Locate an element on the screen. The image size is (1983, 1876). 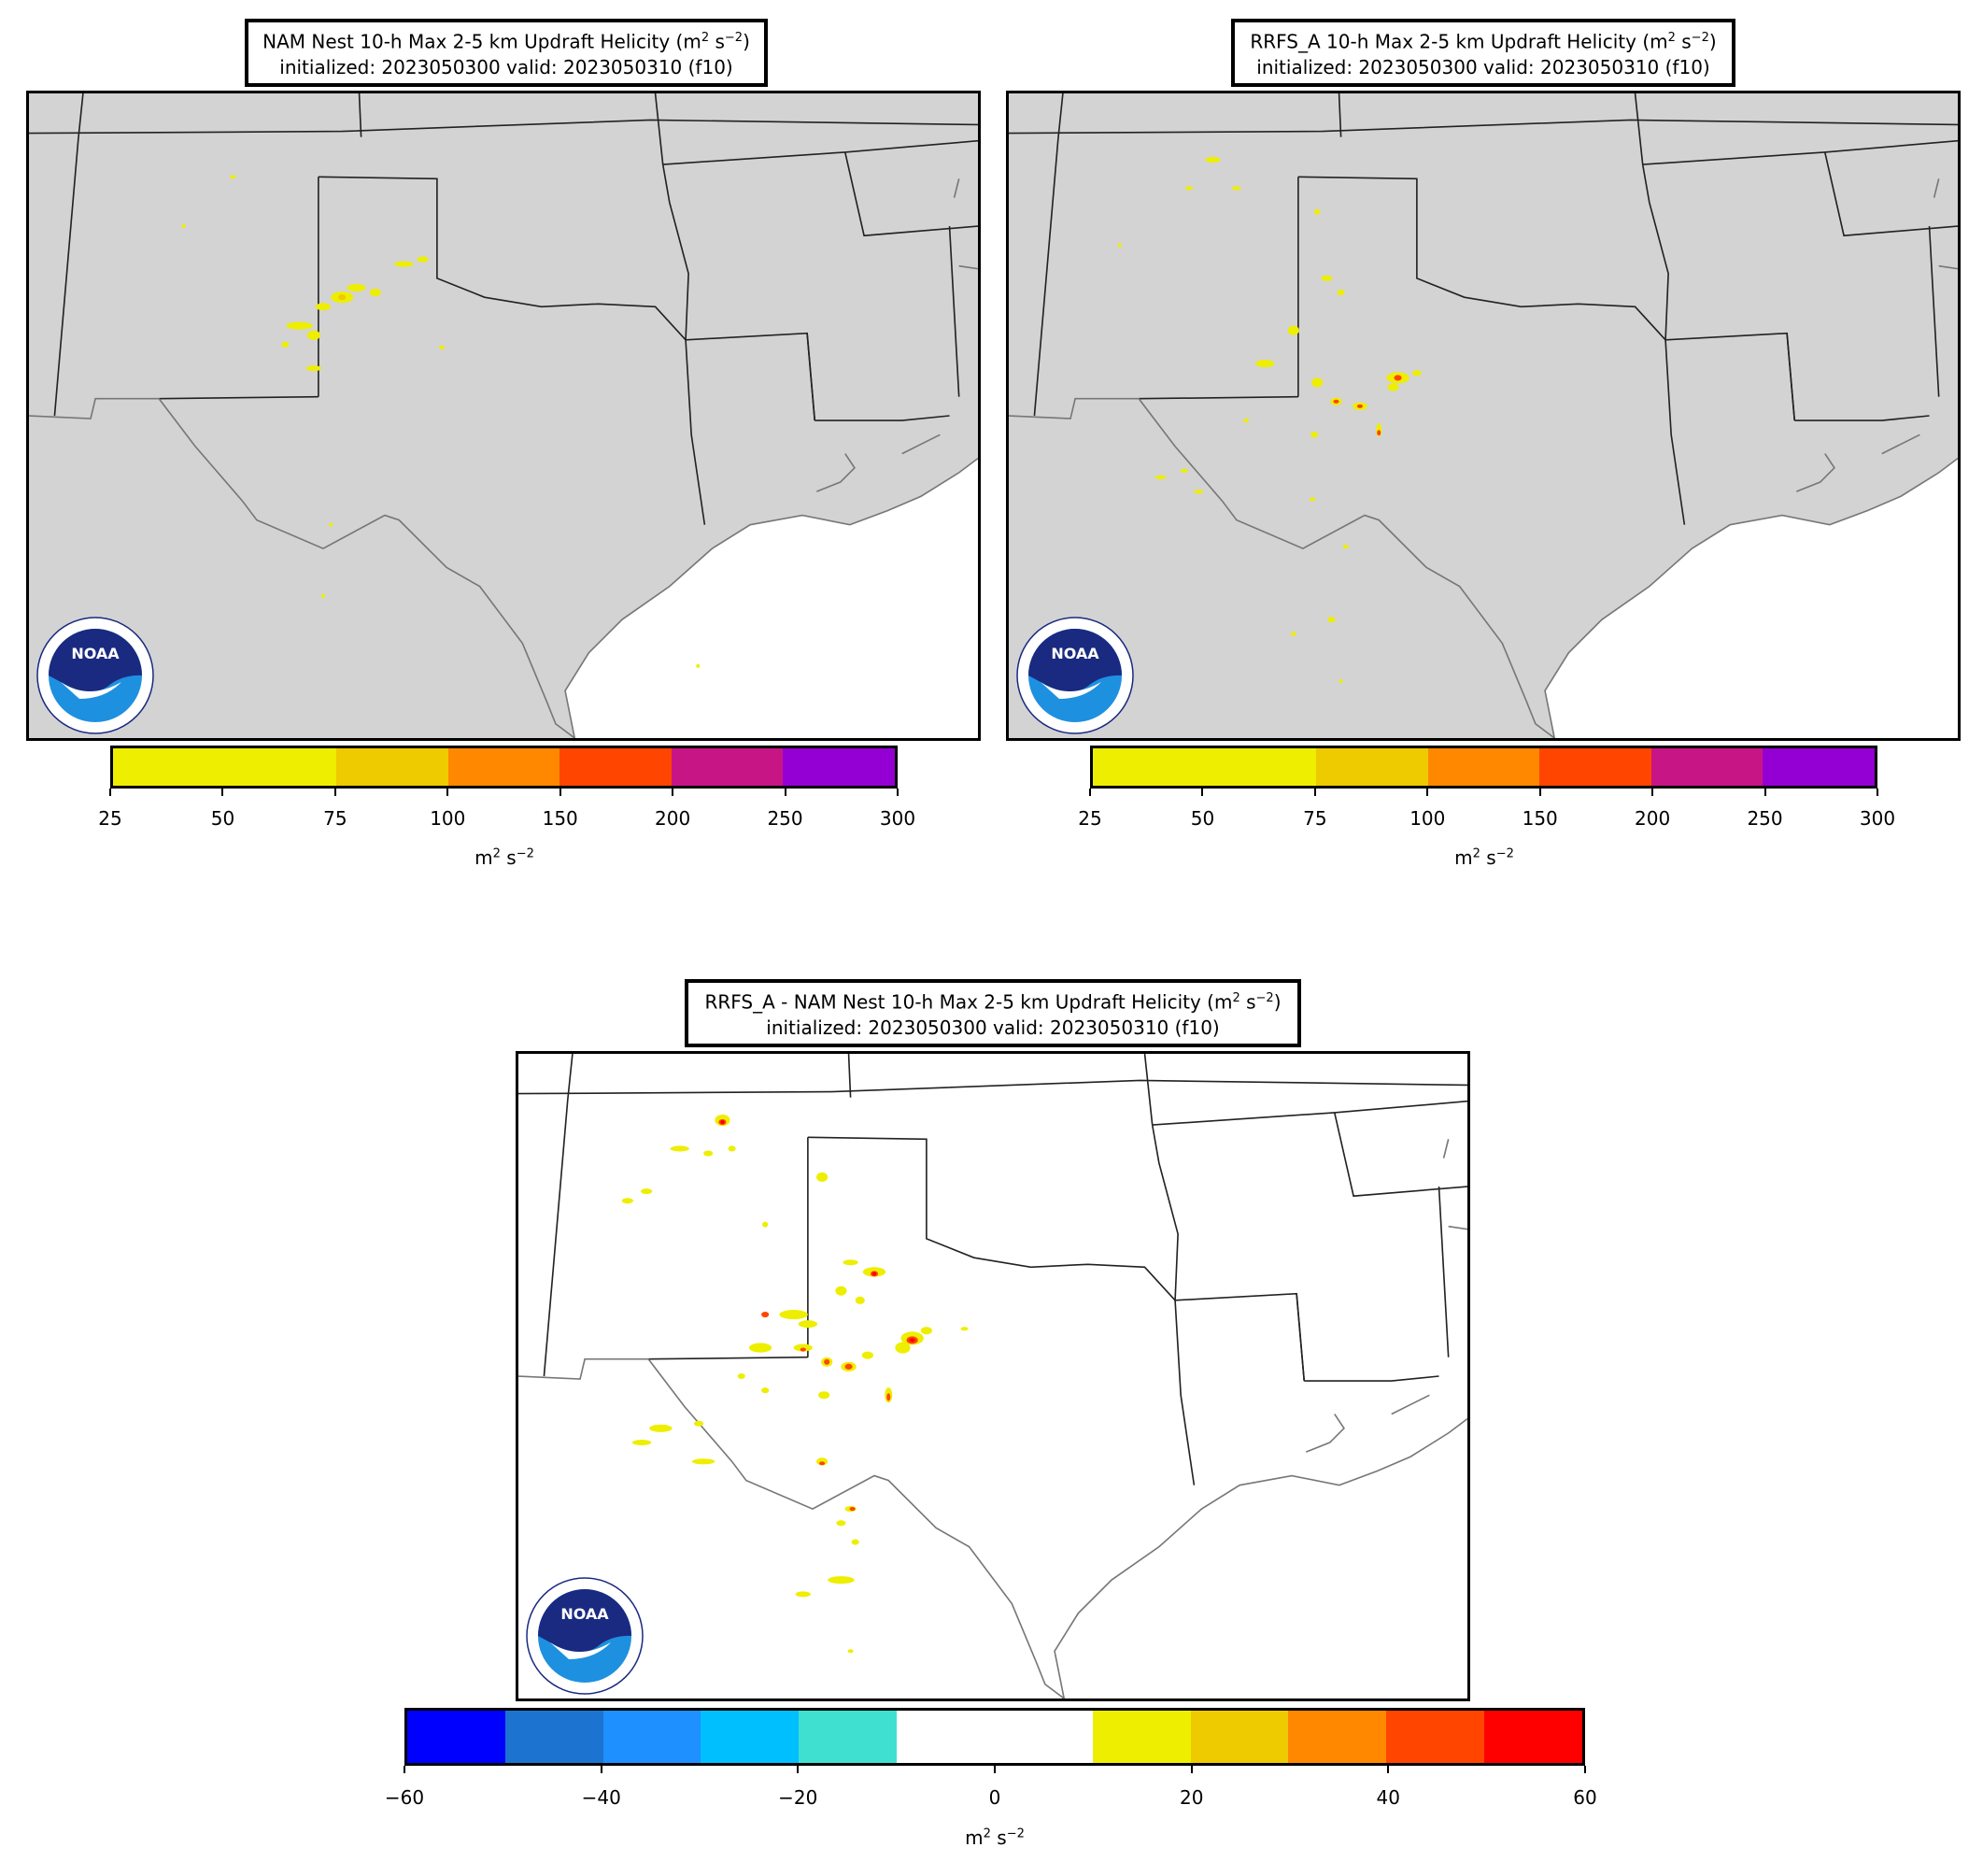
colorbar-nam-nest is located at coordinates (504, 767).